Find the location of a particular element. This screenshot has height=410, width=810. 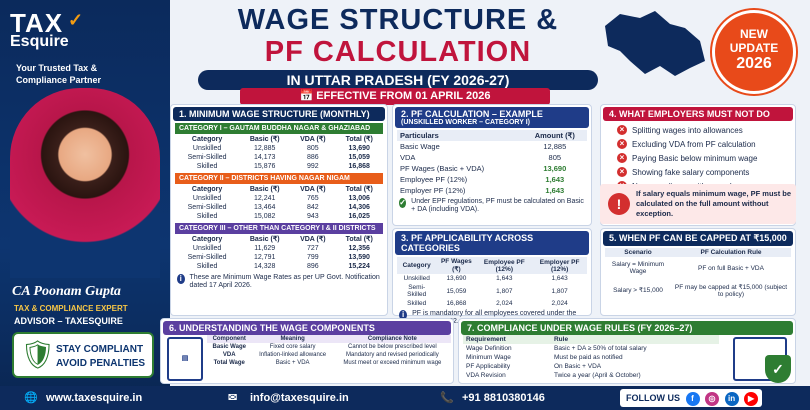

table-cell: 805 is located at coordinates (313, 148).